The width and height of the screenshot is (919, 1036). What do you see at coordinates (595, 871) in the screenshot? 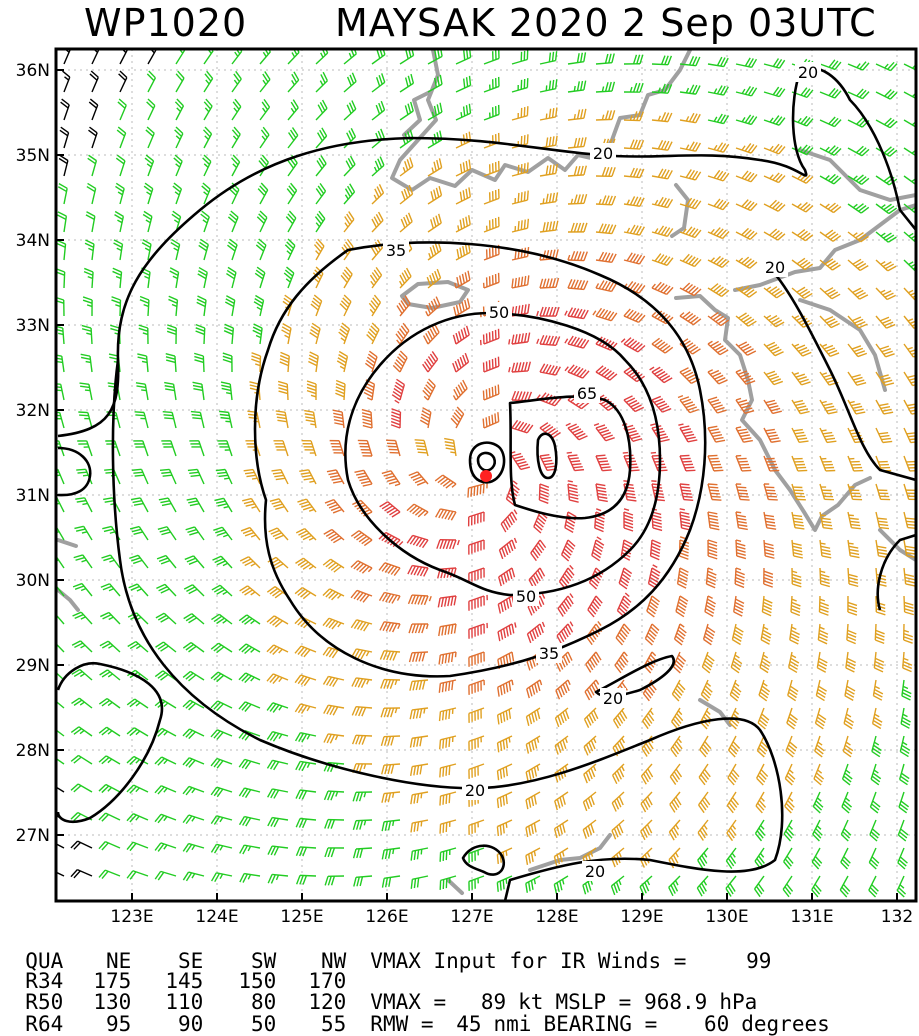
I see `contour-label-20-f: 20` at bounding box center [595, 871].